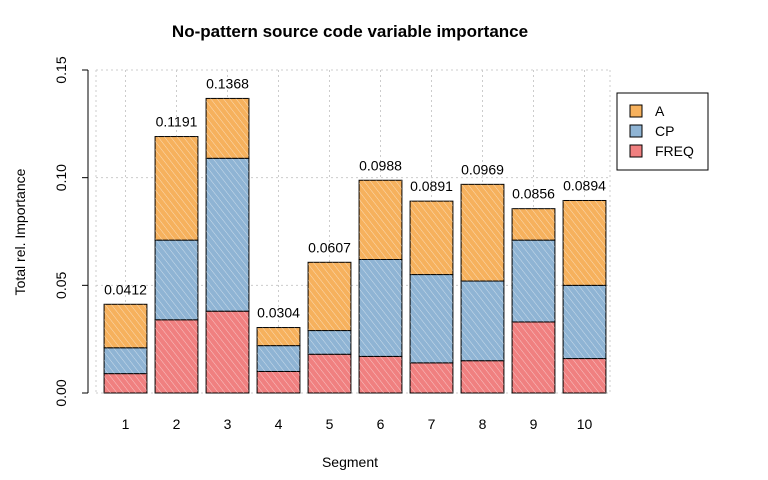  I want to click on legend-swatch-a, so click(636, 111).